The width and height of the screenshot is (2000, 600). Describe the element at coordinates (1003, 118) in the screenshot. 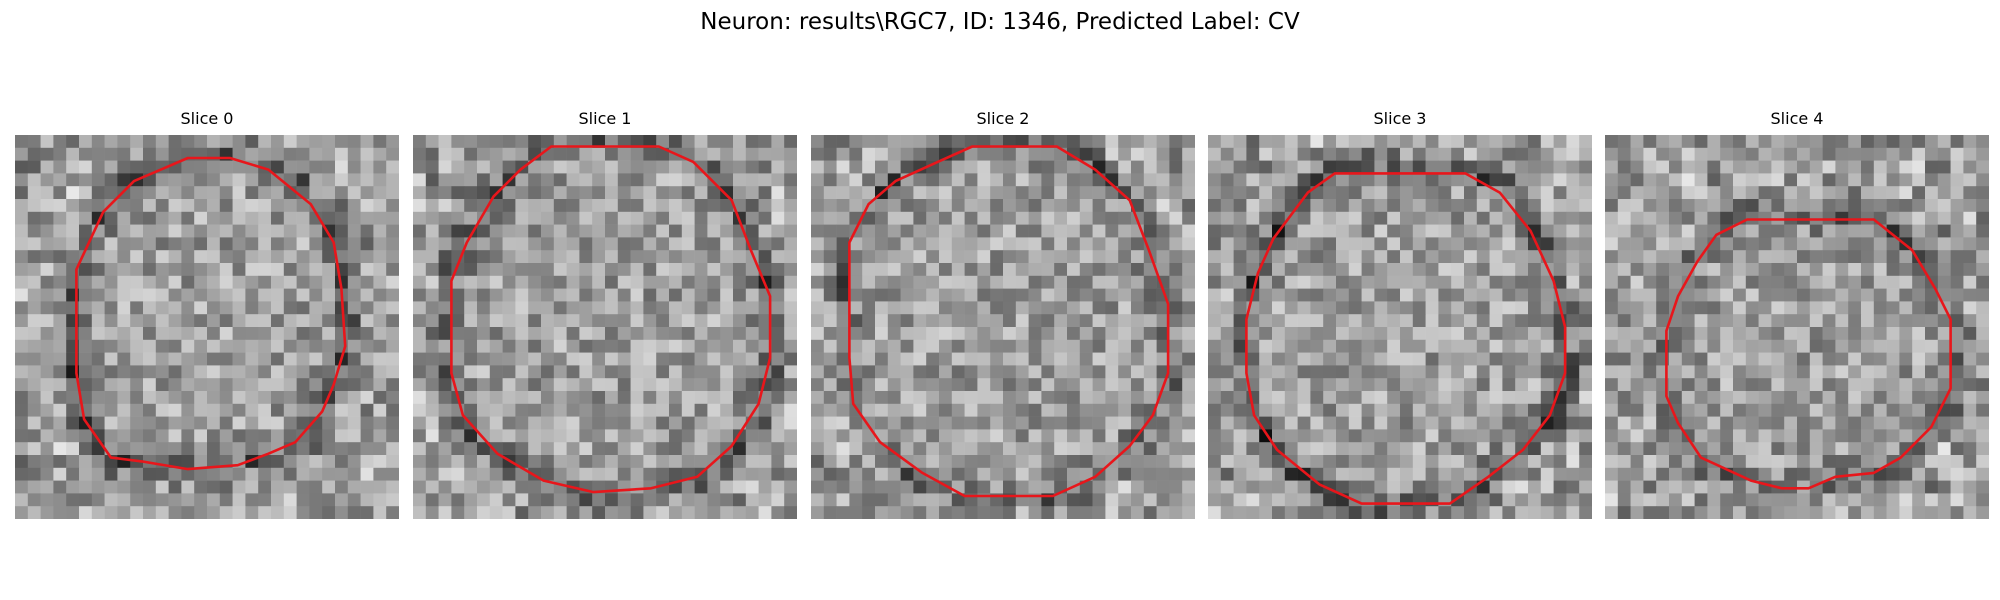

I see `slice-title-2: Slice 2` at that location.